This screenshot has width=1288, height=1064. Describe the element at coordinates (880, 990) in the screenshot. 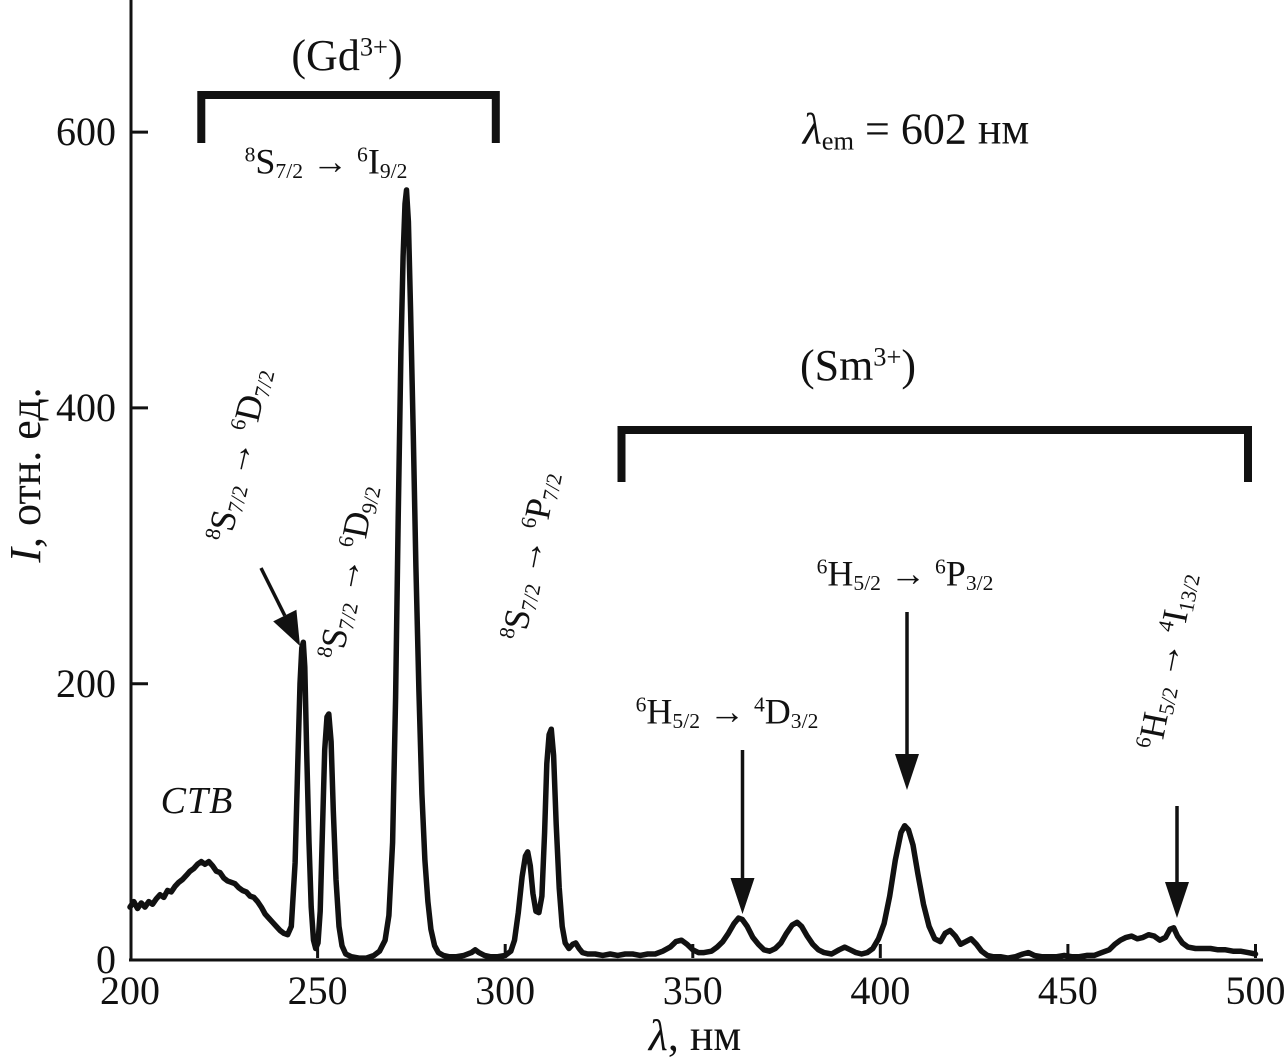

I see `x-tick-label: 400` at that location.